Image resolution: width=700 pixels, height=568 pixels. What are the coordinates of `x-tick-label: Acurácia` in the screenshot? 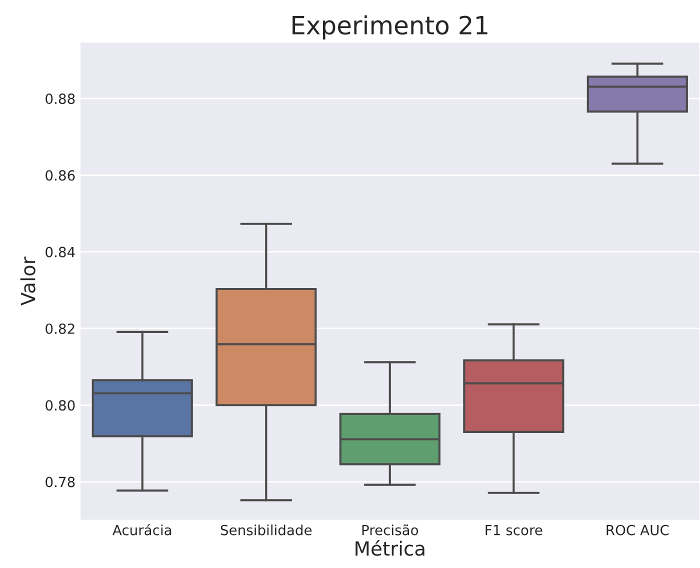 It's located at (142, 530).